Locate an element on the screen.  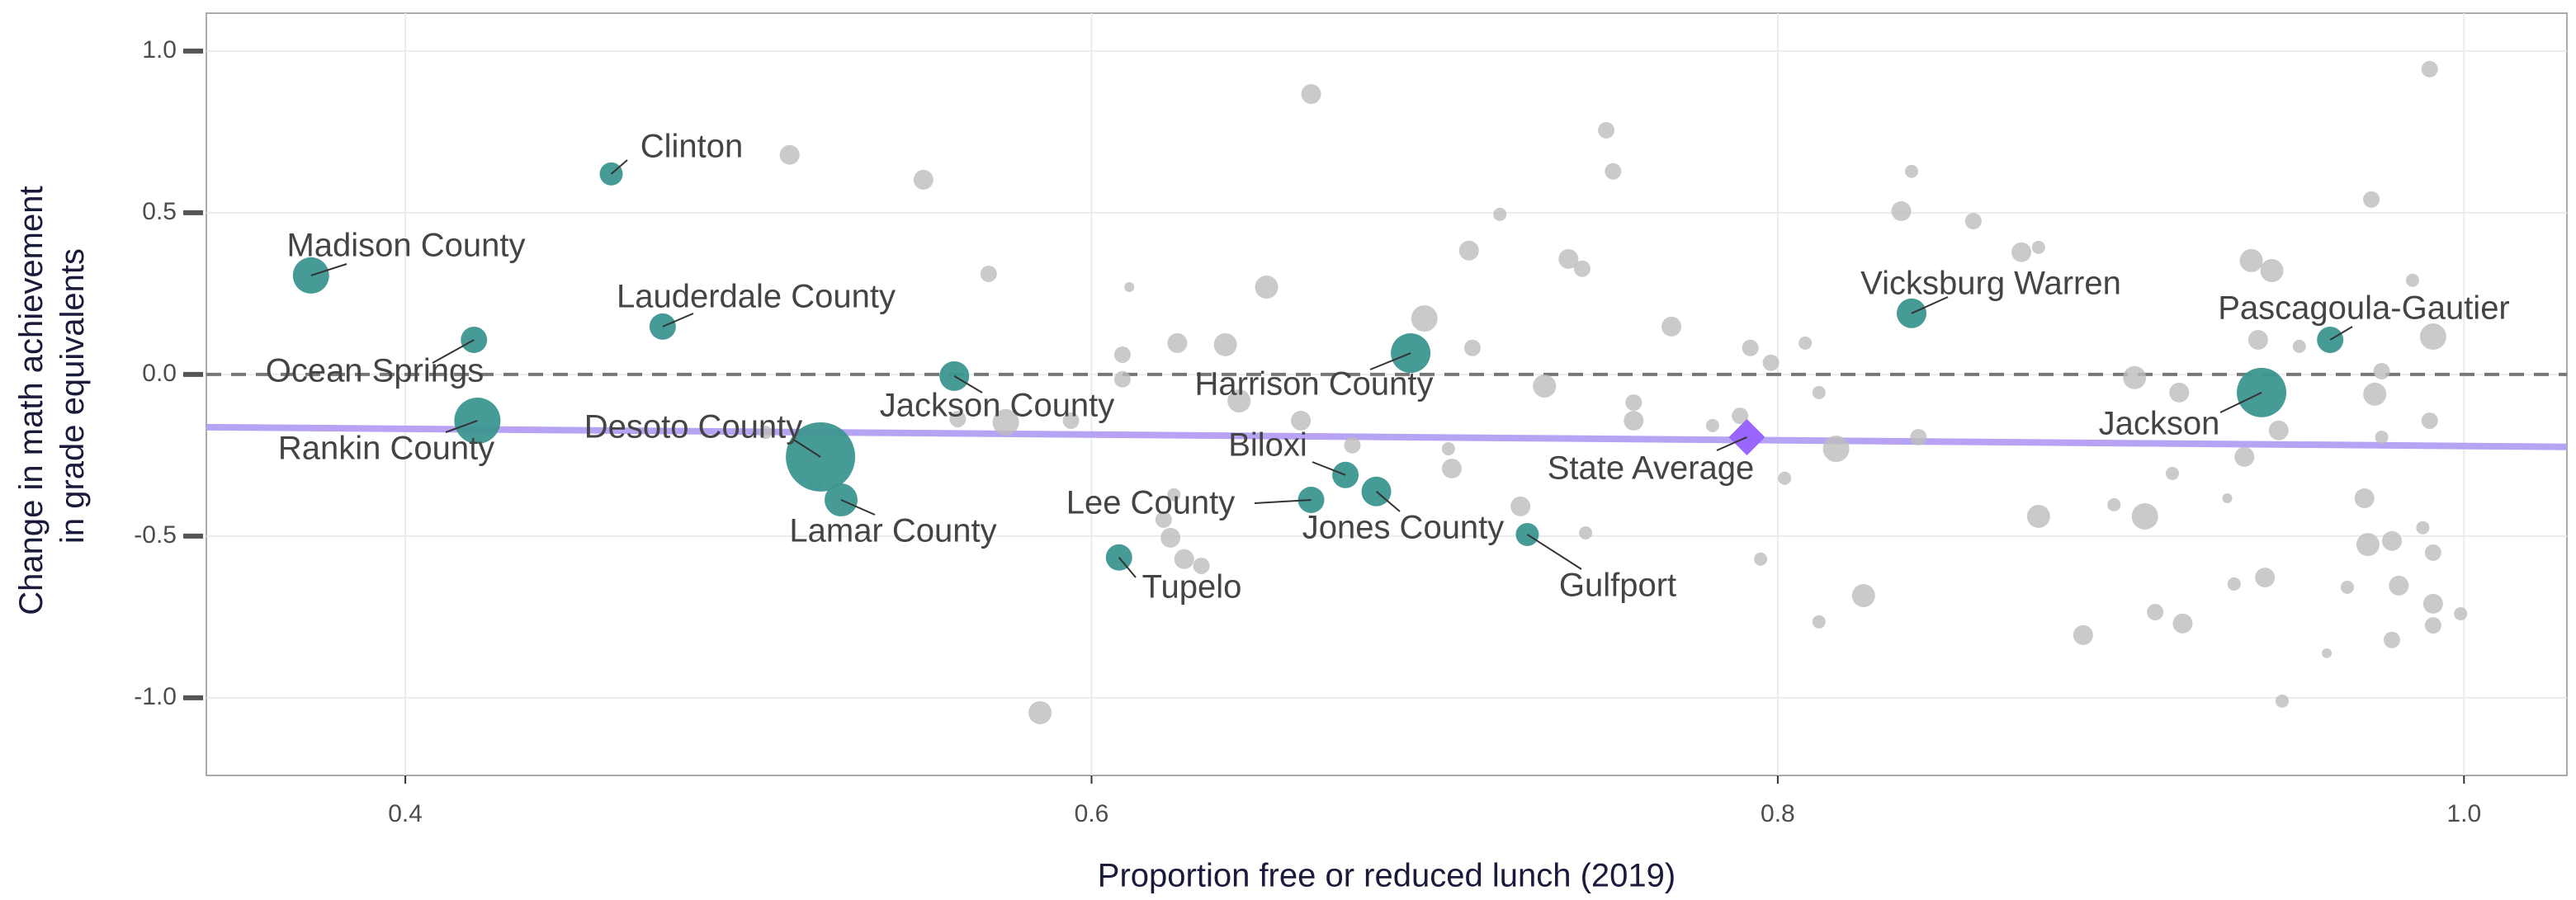
point-label: Desoto County is located at coordinates (693, 427).